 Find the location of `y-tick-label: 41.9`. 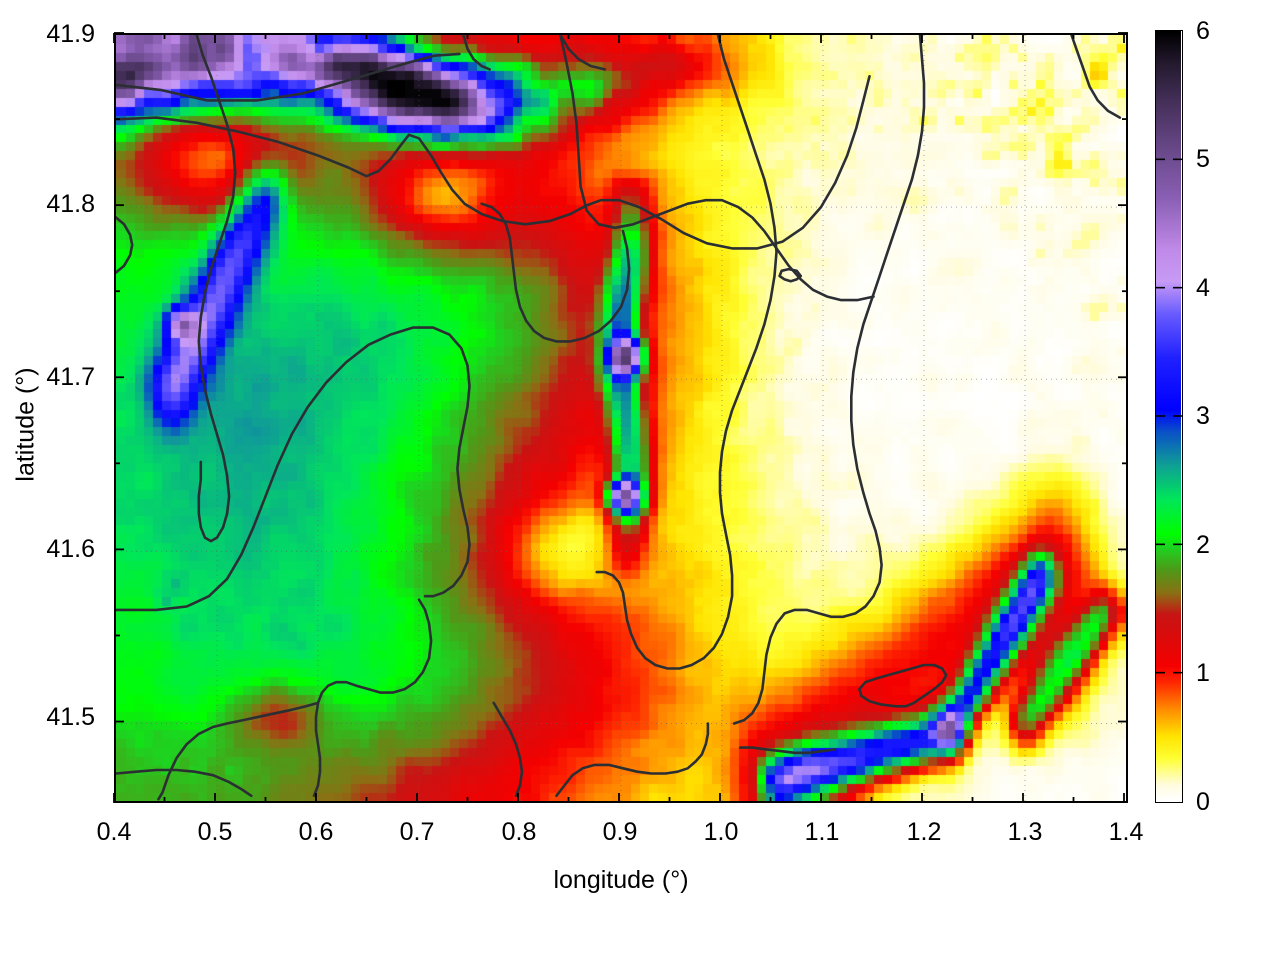

y-tick-label: 41.9 is located at coordinates (70, 34).